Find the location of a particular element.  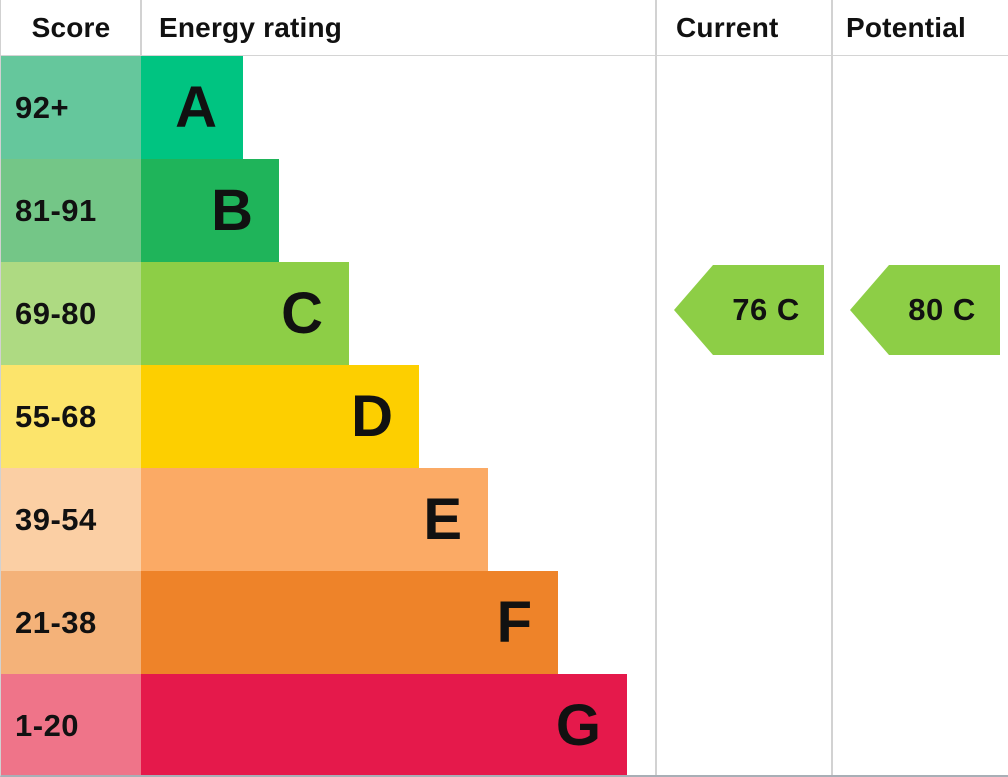

rating-row-c: 69-80 C is located at coordinates (329, 313).